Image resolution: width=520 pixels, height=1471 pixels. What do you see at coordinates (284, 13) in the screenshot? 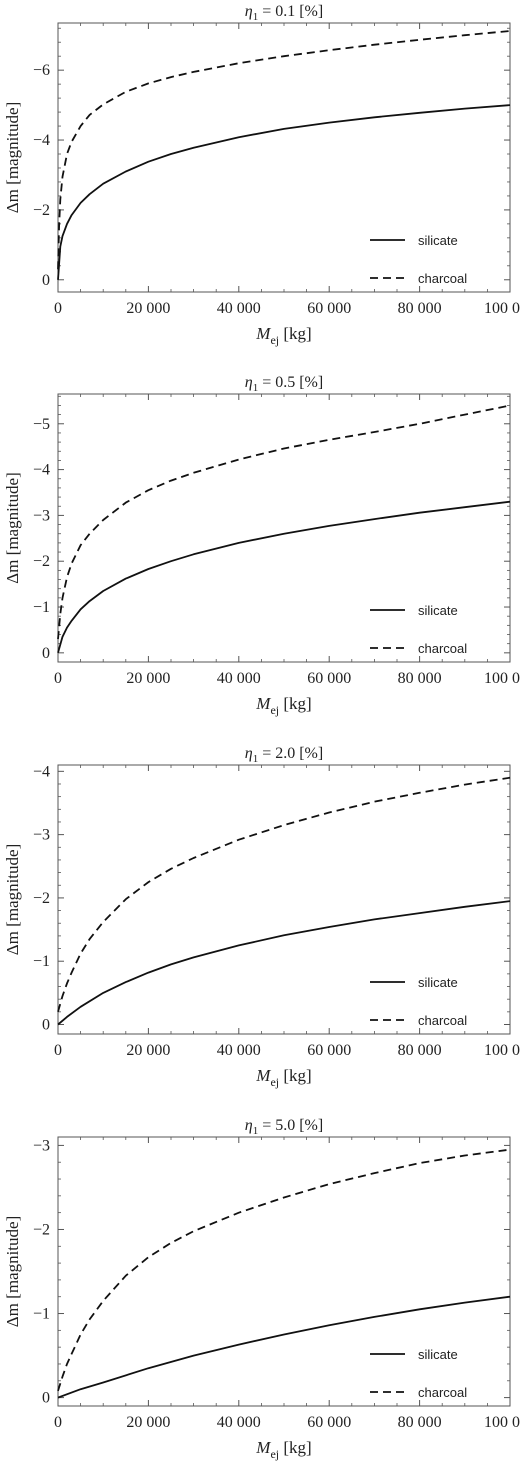
I see `chart-title: η1 = 0.1 [%]` at bounding box center [284, 13].